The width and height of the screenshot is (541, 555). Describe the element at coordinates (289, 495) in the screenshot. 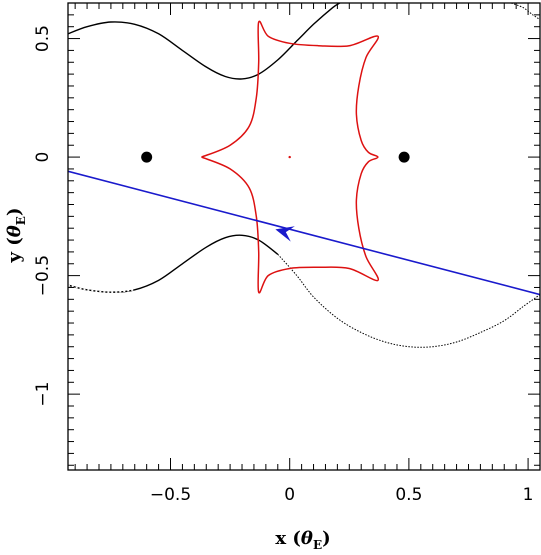

I see `x-tick-label: 0` at that location.